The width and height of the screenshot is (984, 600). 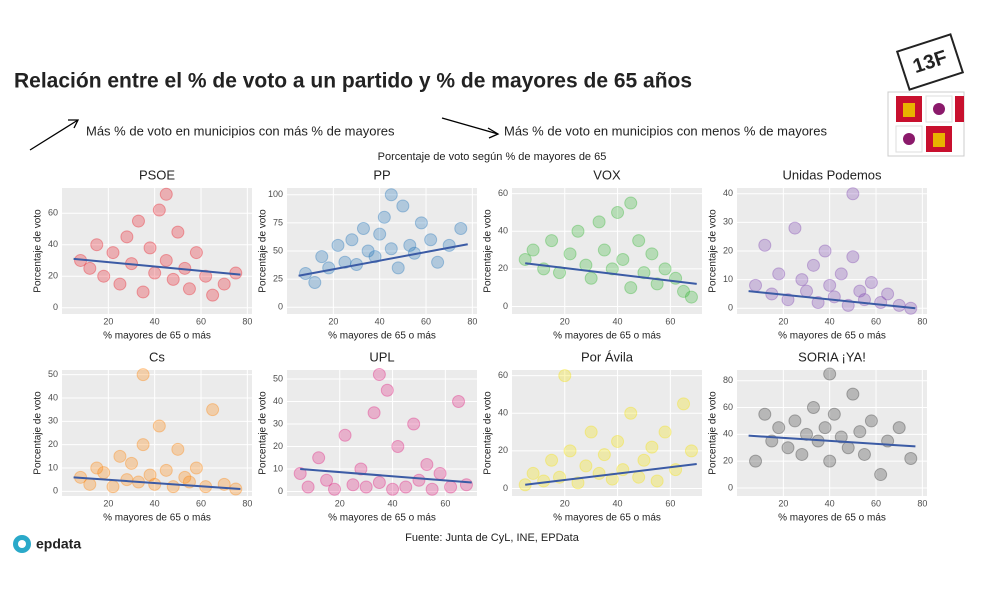 What do you see at coordinates (492, 538) in the screenshot?
I see `source: Fuente: Junta de CyL, INE, EPData` at bounding box center [492, 538].